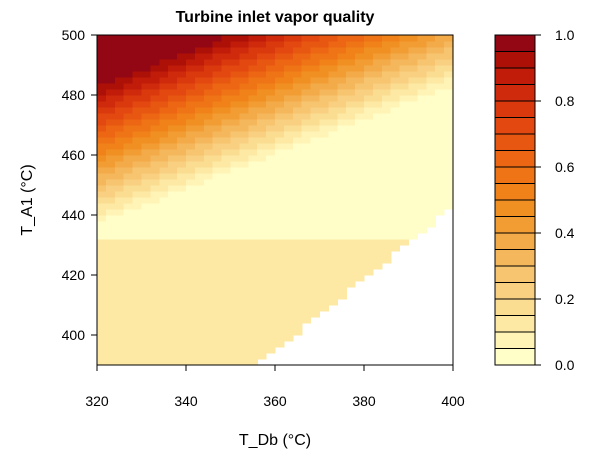 The height and width of the screenshot is (457, 592). What do you see at coordinates (515, 93) in the screenshot?
I see `colorbar-swatch` at bounding box center [515, 93].